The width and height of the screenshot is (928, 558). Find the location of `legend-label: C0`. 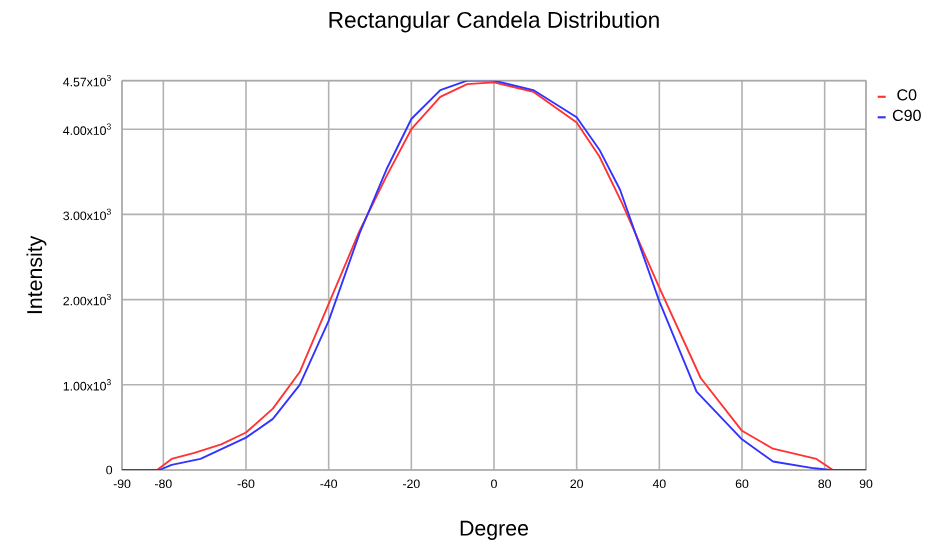

legend-label: C0 is located at coordinates (907, 95).